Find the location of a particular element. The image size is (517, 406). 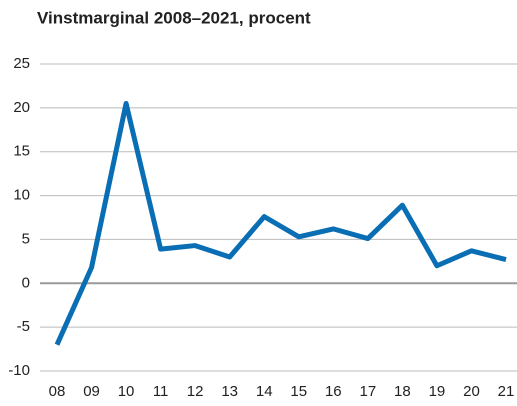

x-tick-label: 08 is located at coordinates (57, 391).